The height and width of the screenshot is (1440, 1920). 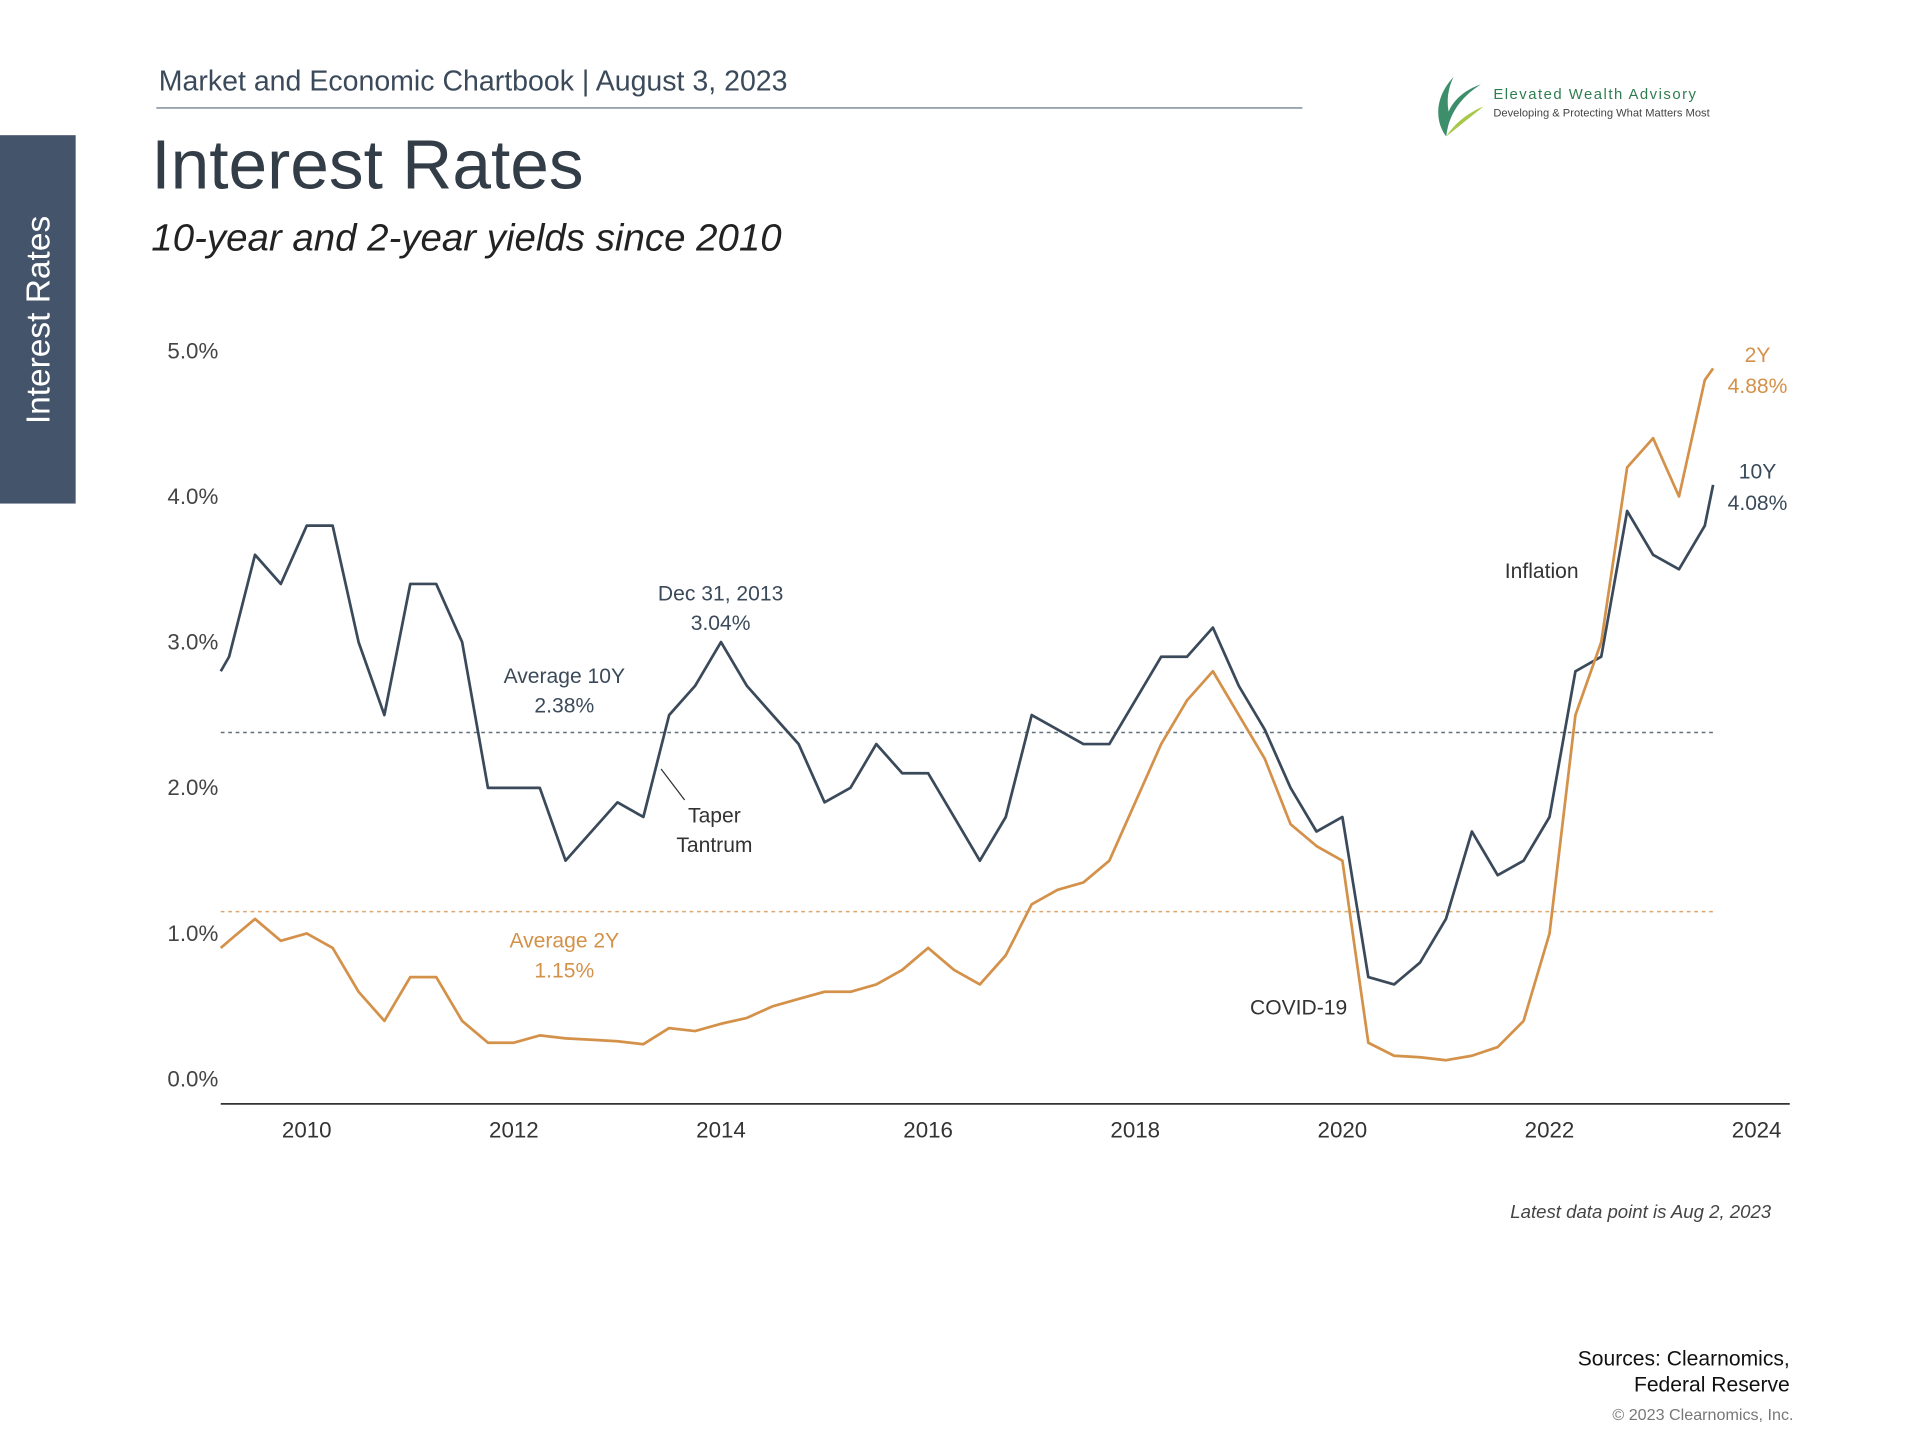 I want to click on sources: Sources: Clearnomics,, so click(x=1684, y=1359).